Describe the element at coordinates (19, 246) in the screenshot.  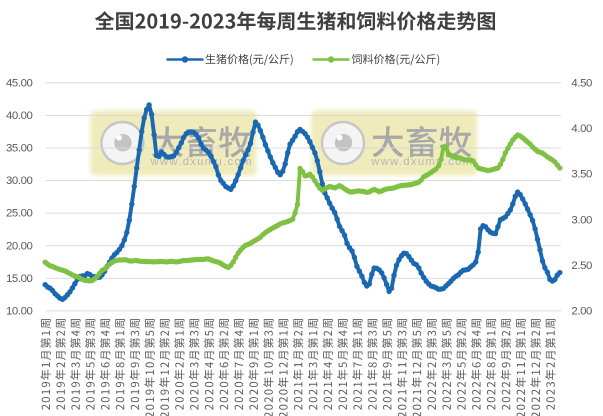
I see `svg-text: 20.00` at that location.